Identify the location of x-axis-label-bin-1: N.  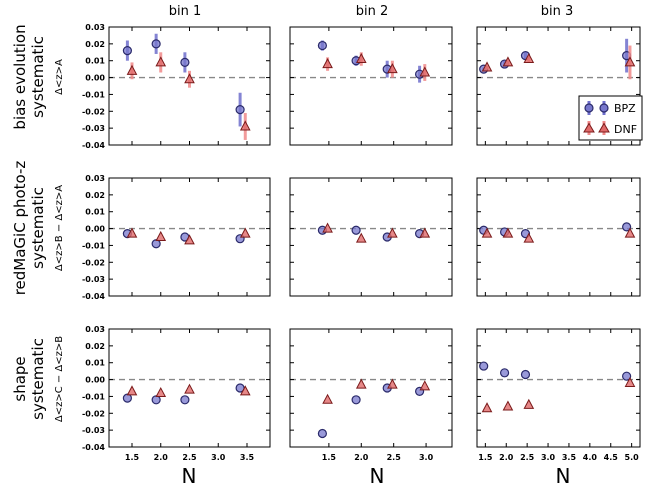
(189, 476).